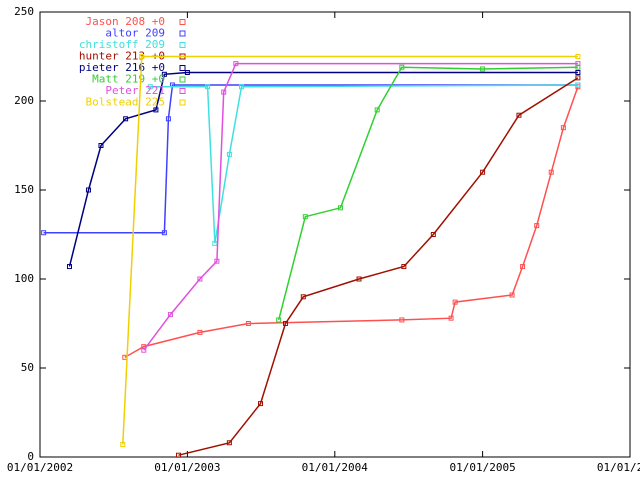 The height and width of the screenshot is (480, 640). What do you see at coordinates (618, 467) in the screenshot?
I see `x-tick-label: 01/01/2006` at bounding box center [618, 467].